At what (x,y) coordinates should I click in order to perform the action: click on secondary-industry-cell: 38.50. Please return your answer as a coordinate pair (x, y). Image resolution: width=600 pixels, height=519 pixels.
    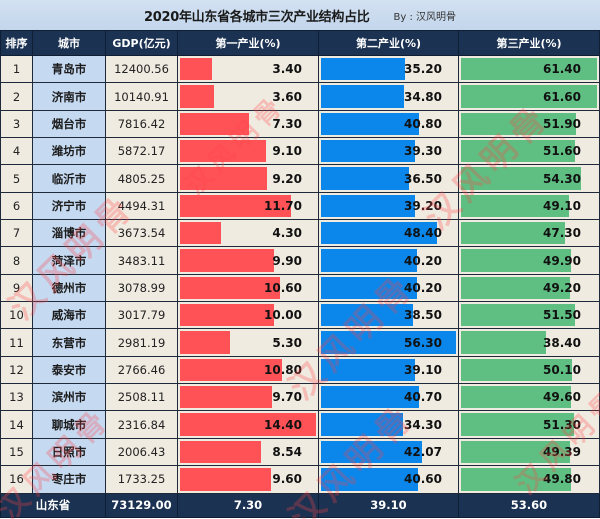
    Looking at the image, I should click on (388, 315).